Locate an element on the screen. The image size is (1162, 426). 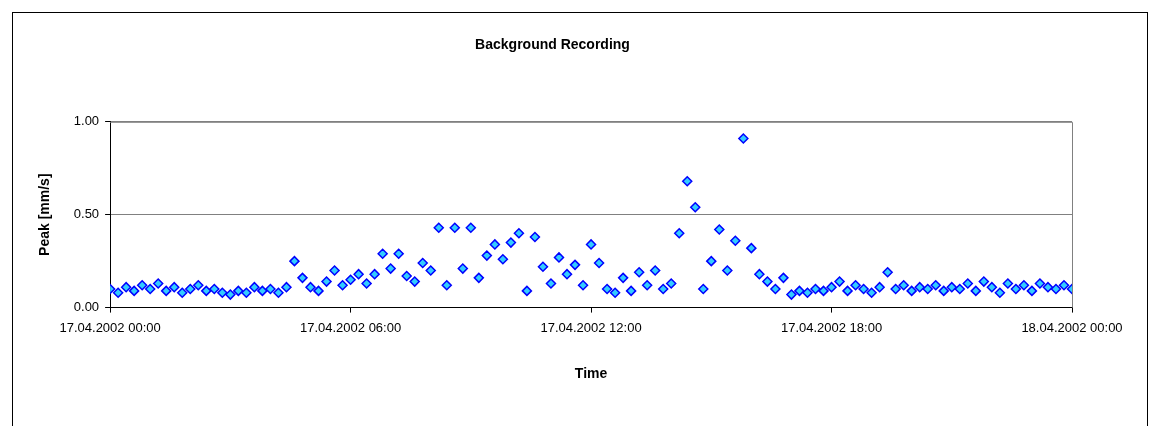
y-tick-label: 1.00 is located at coordinates (86, 121).